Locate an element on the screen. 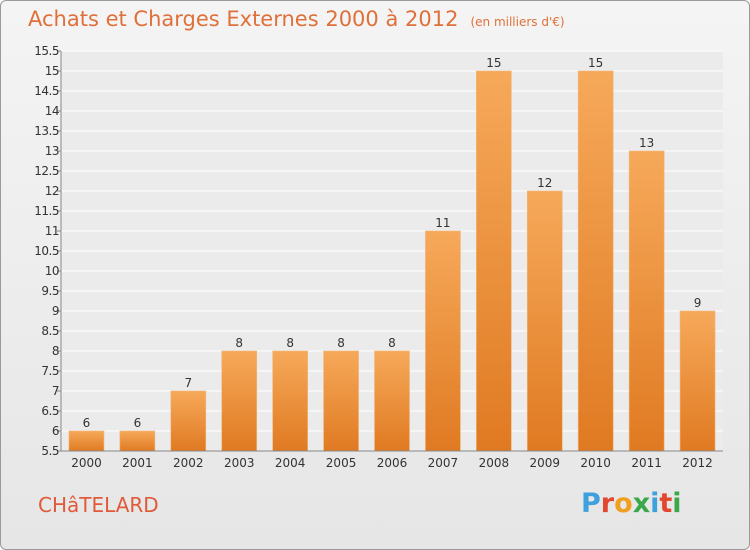 Image resolution: width=750 pixels, height=550 pixels. logo-letter: r is located at coordinates (607, 503).